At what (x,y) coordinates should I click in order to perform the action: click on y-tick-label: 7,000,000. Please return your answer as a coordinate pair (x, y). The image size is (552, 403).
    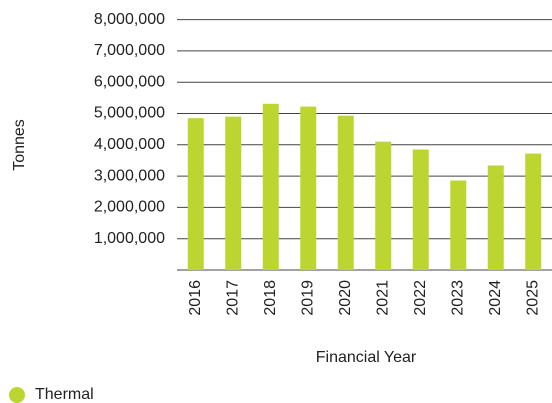
    Looking at the image, I should click on (129, 50).